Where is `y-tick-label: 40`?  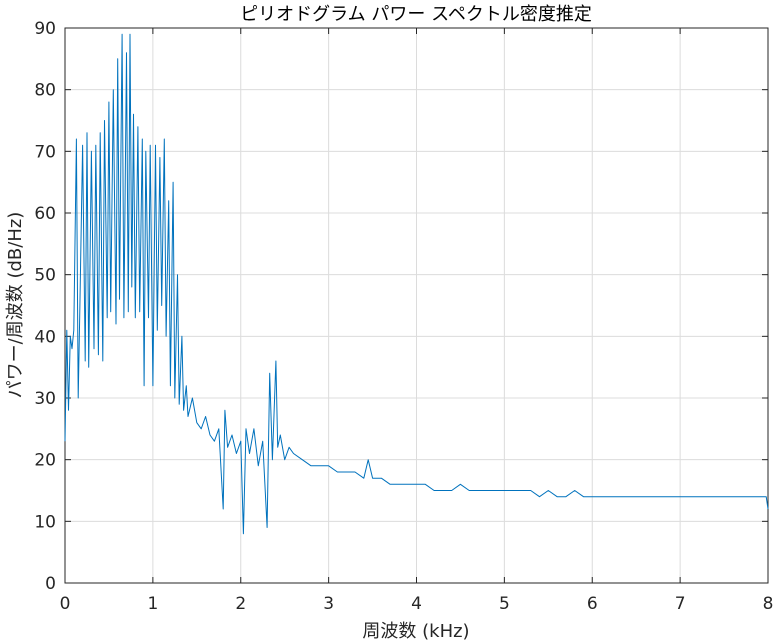
y-tick-label: 40 is located at coordinates (45, 337).